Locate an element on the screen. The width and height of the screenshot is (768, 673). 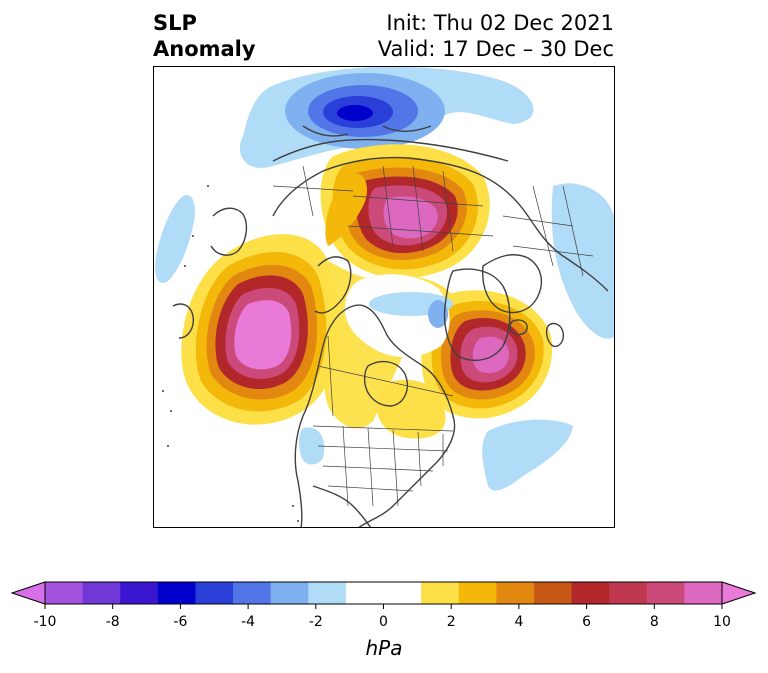
colorbar-tick-label: -2 is located at coordinates (316, 622).